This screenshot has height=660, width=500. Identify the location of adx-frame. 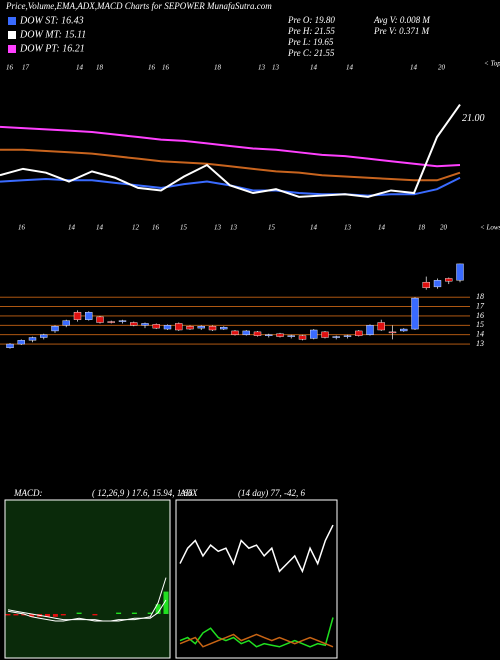
(256, 579).